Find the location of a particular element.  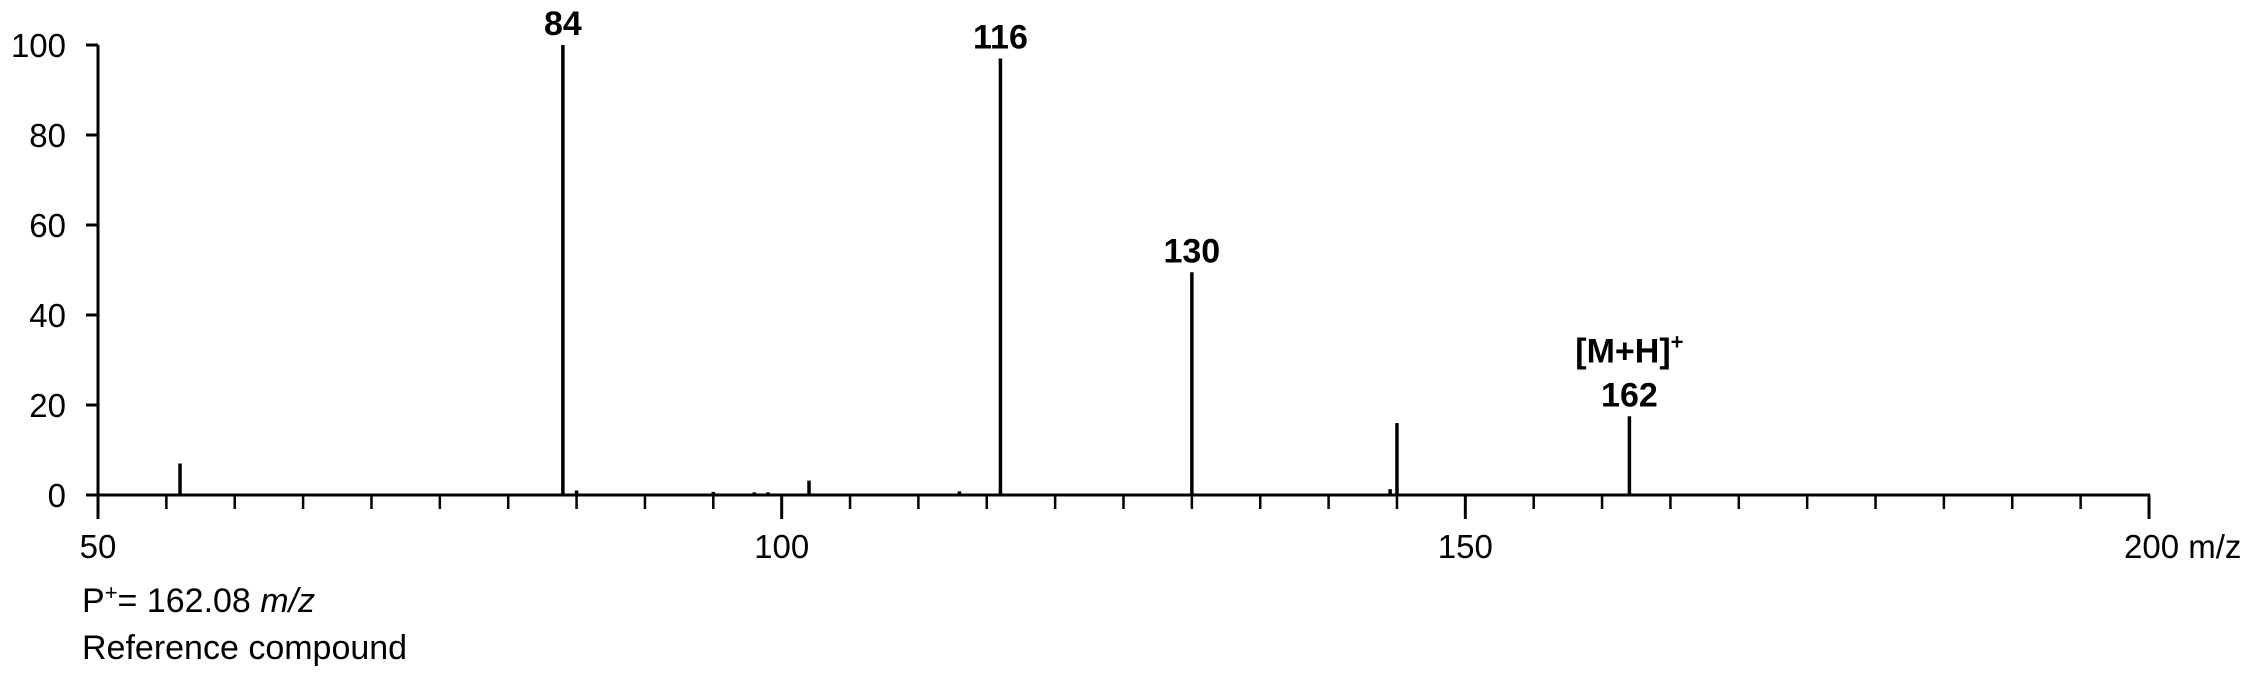

y-tick-label: 20 is located at coordinates (47, 405).